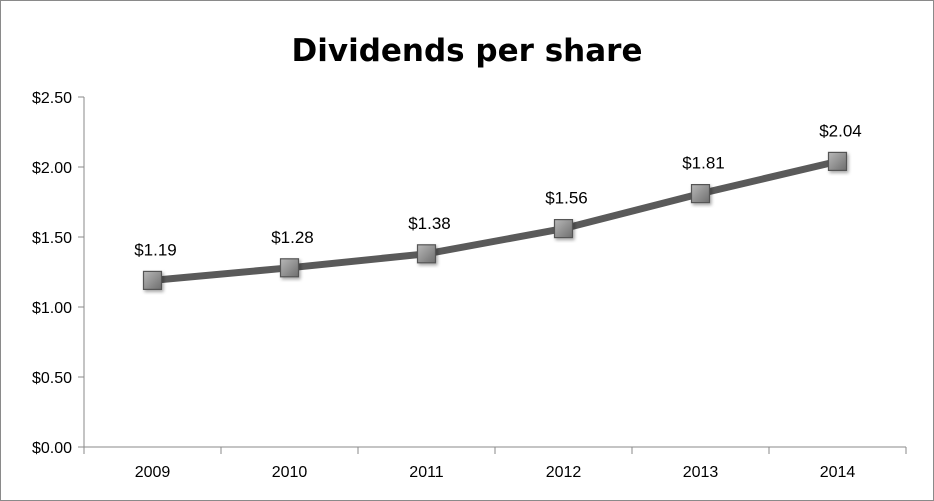 This screenshot has width=934, height=501. What do you see at coordinates (467, 51) in the screenshot?
I see `chart-title: Dividends per share` at bounding box center [467, 51].